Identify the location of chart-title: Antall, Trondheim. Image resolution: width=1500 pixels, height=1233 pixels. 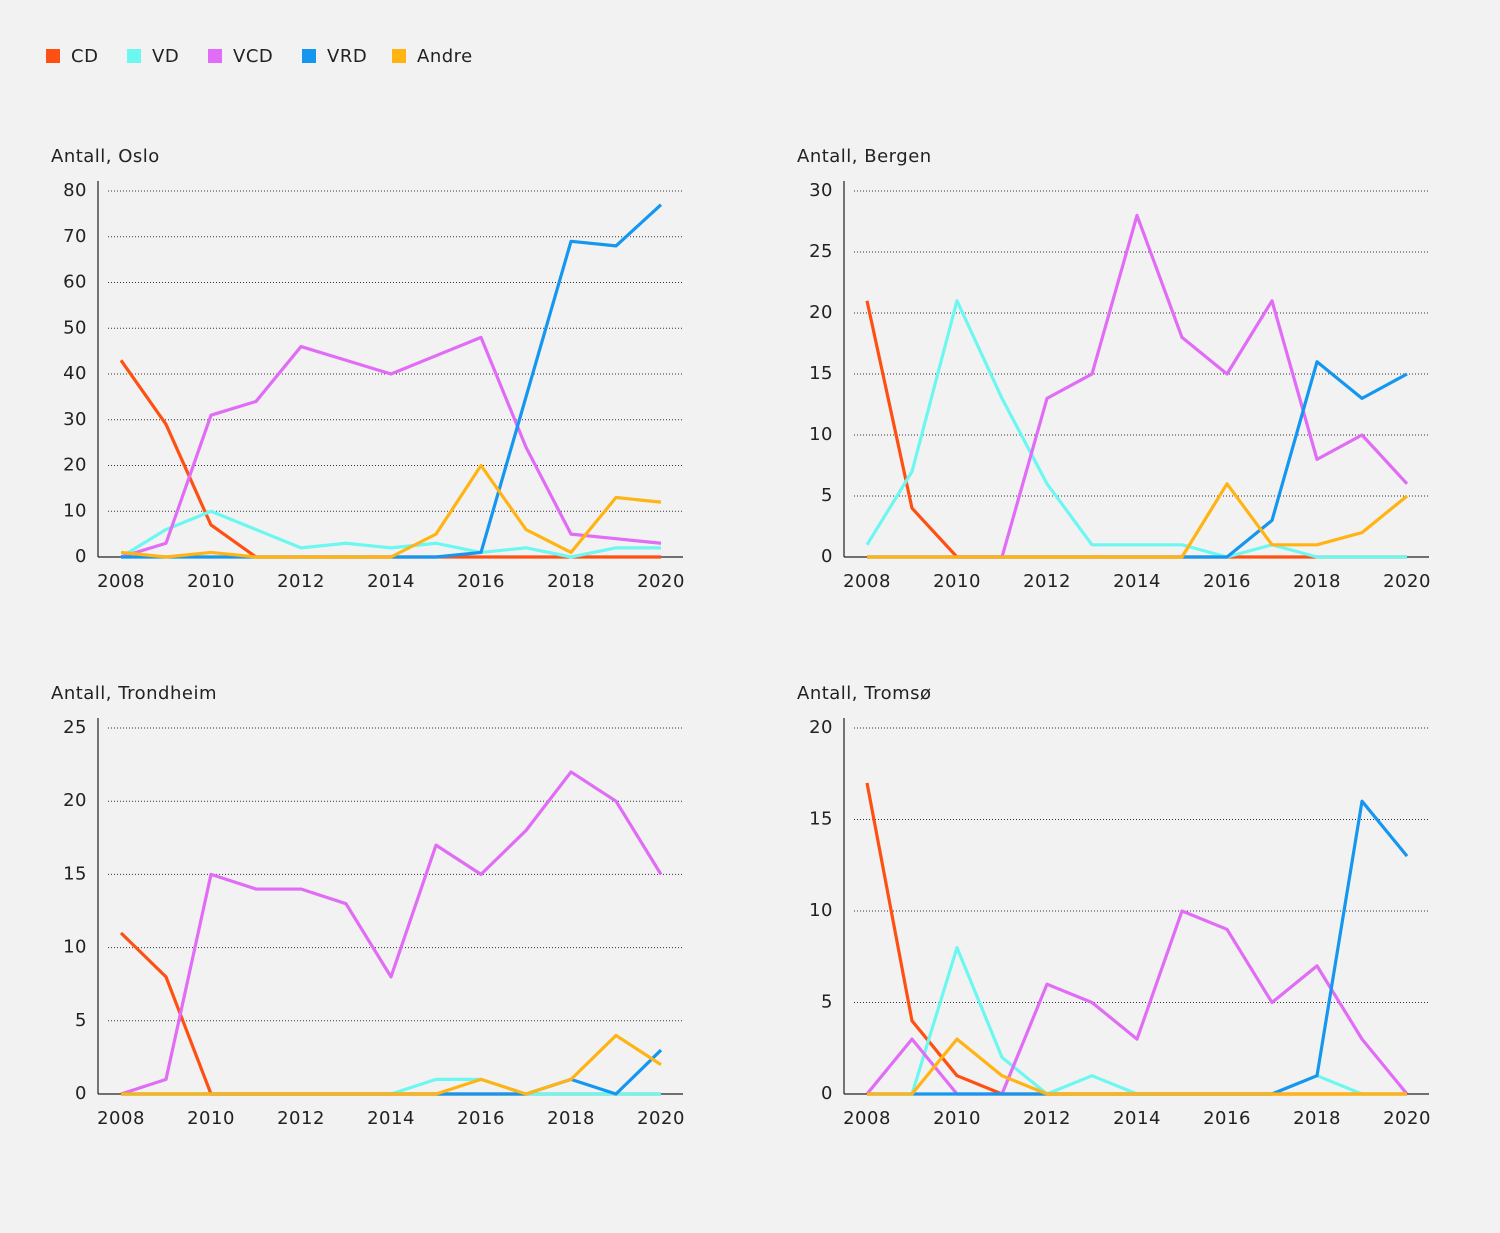
(134, 693).